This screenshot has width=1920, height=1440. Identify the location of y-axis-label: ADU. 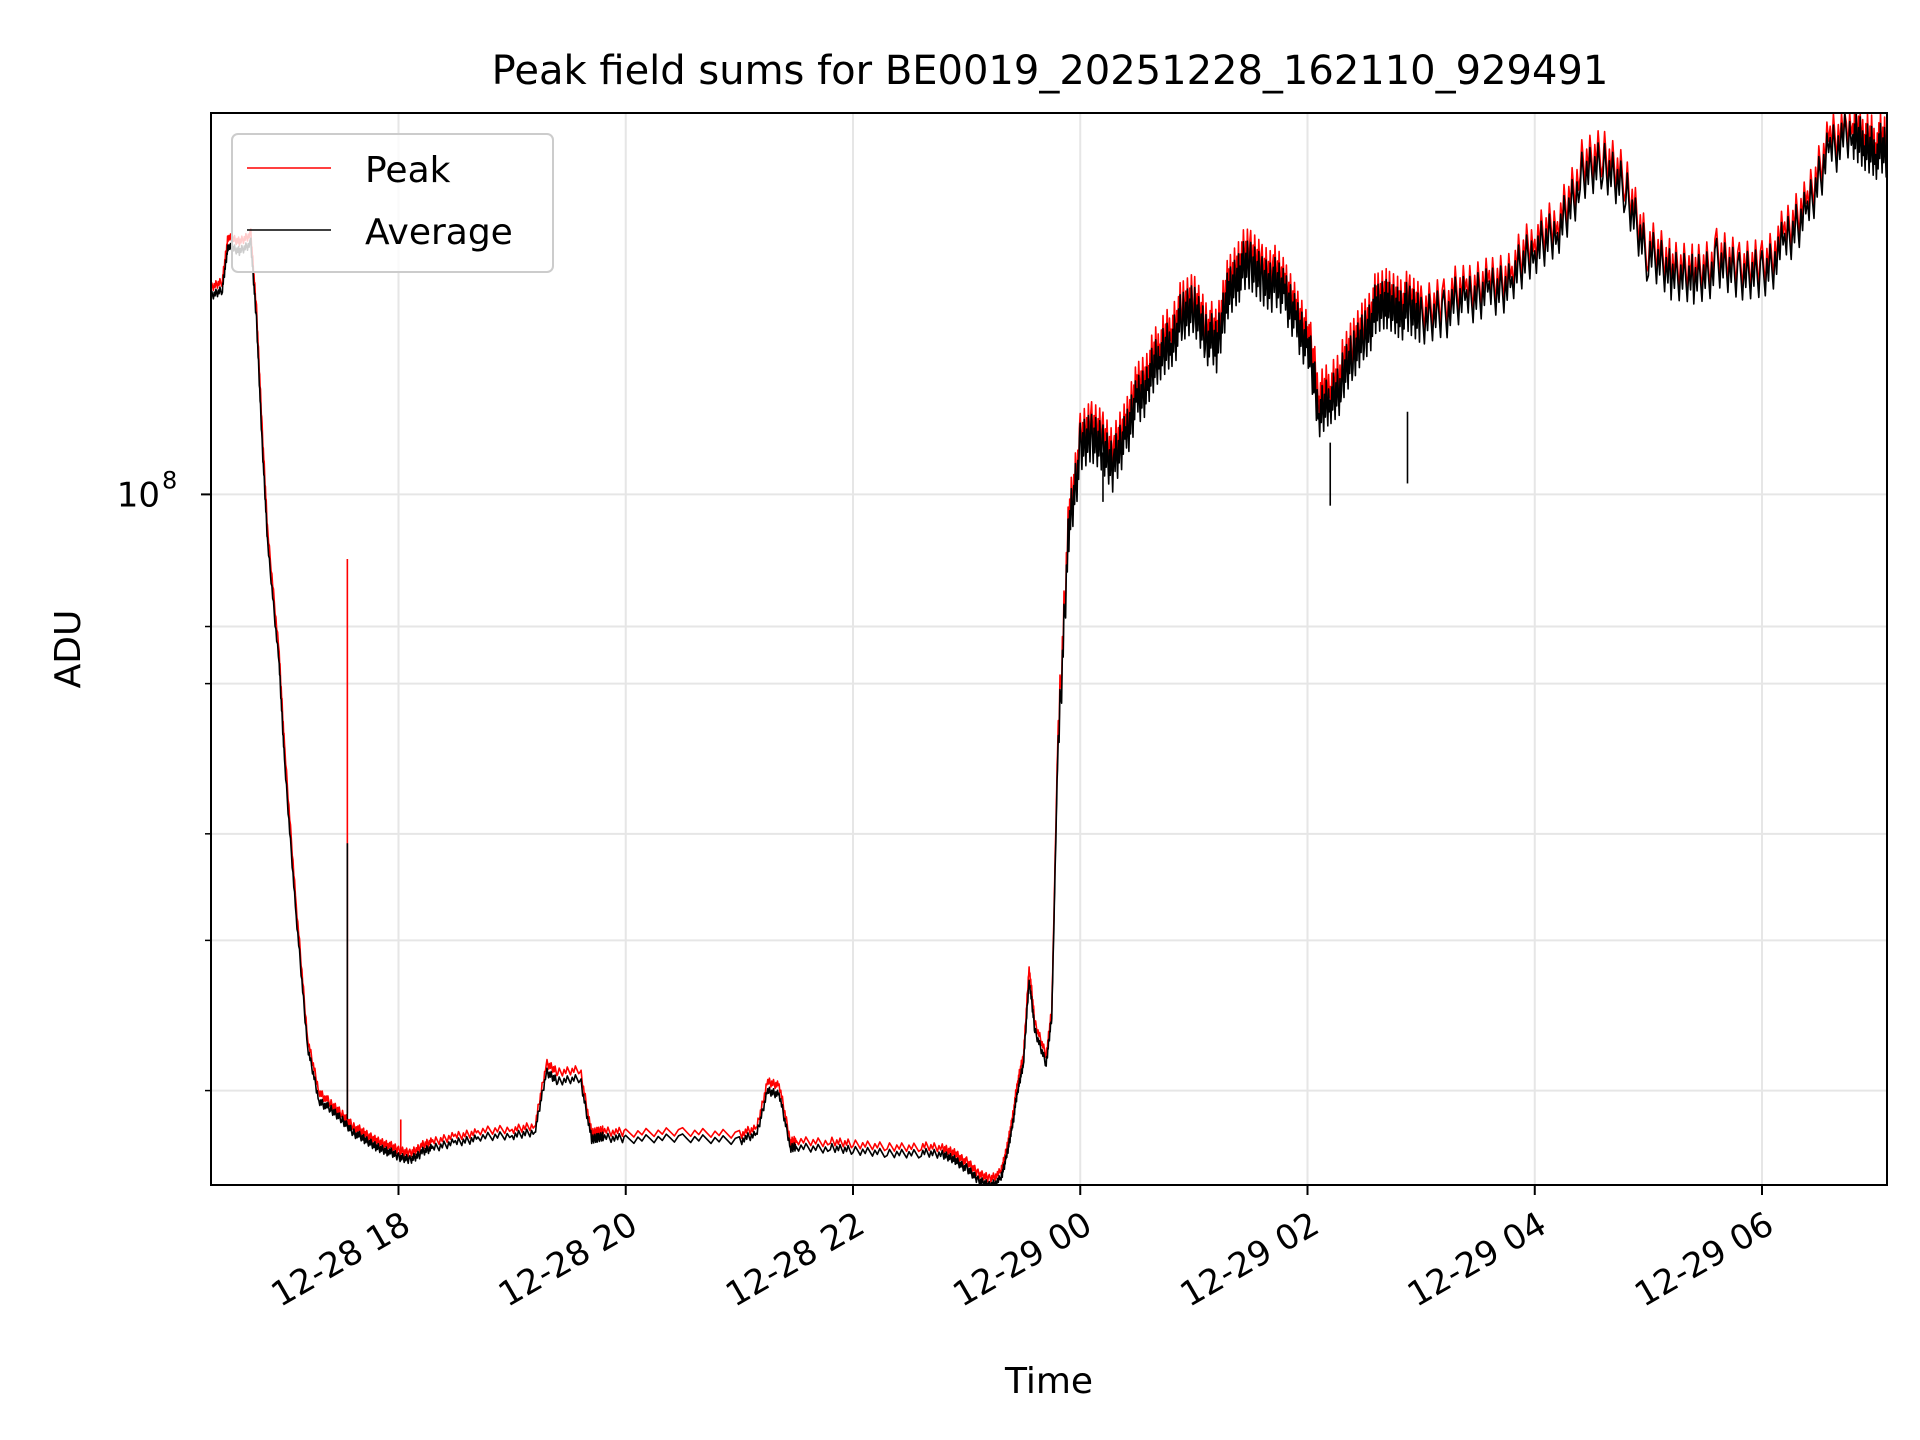
(68, 649).